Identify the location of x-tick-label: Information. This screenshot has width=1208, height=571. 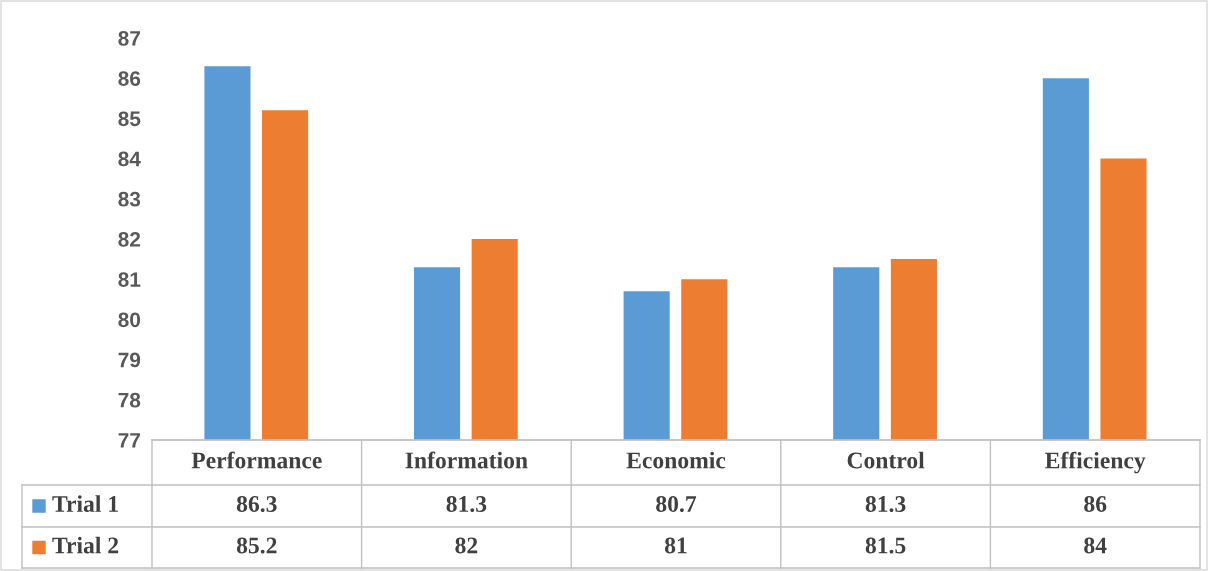
(466, 460).